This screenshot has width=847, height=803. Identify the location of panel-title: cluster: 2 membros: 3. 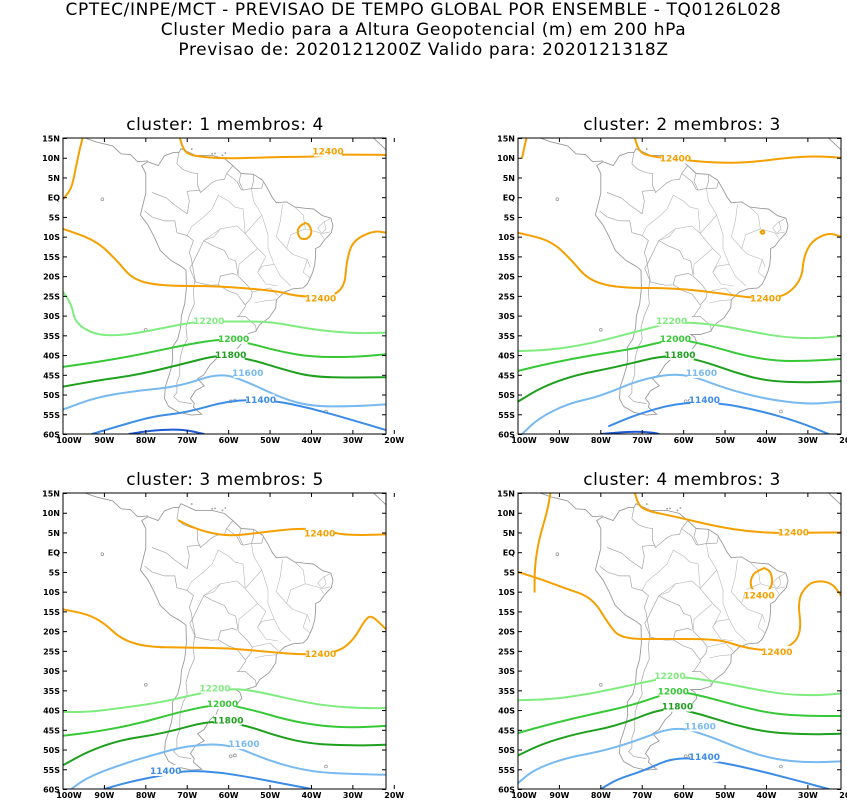
(682, 125).